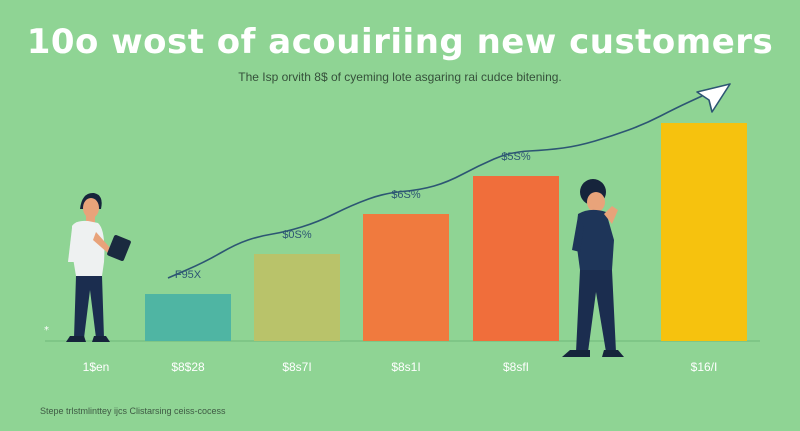 The image size is (800, 431). I want to click on data-label-3: $0S%, so click(297, 235).